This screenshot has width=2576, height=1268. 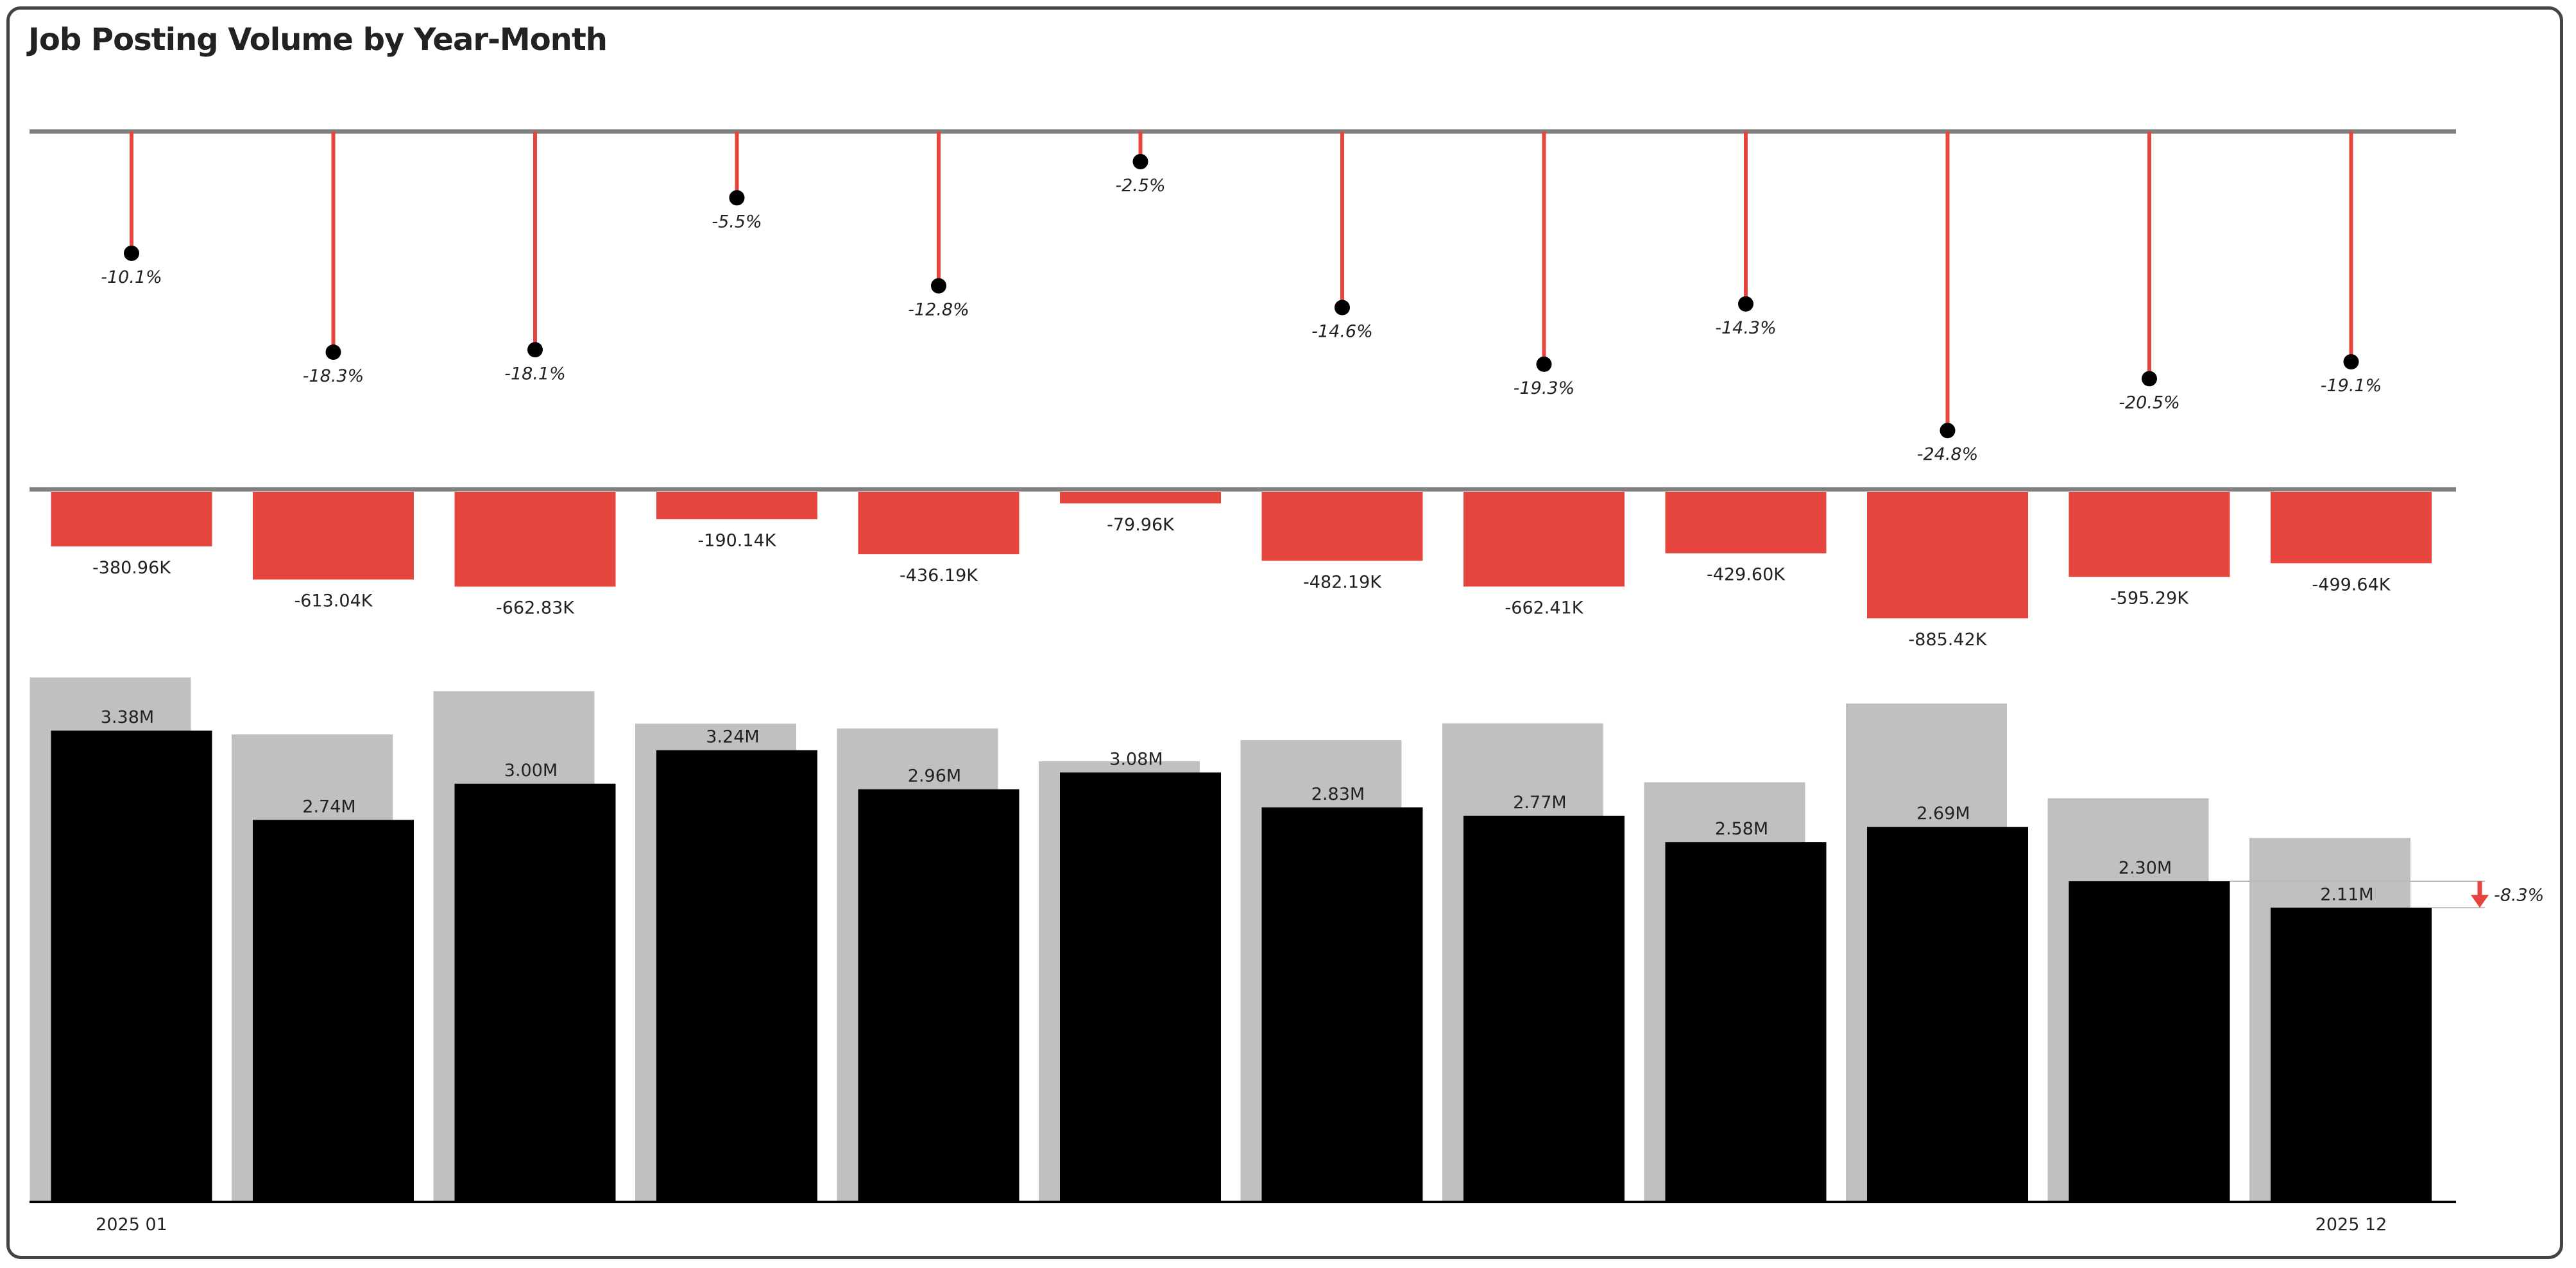 I want to click on actual-label: 3.00M, so click(x=531, y=771).